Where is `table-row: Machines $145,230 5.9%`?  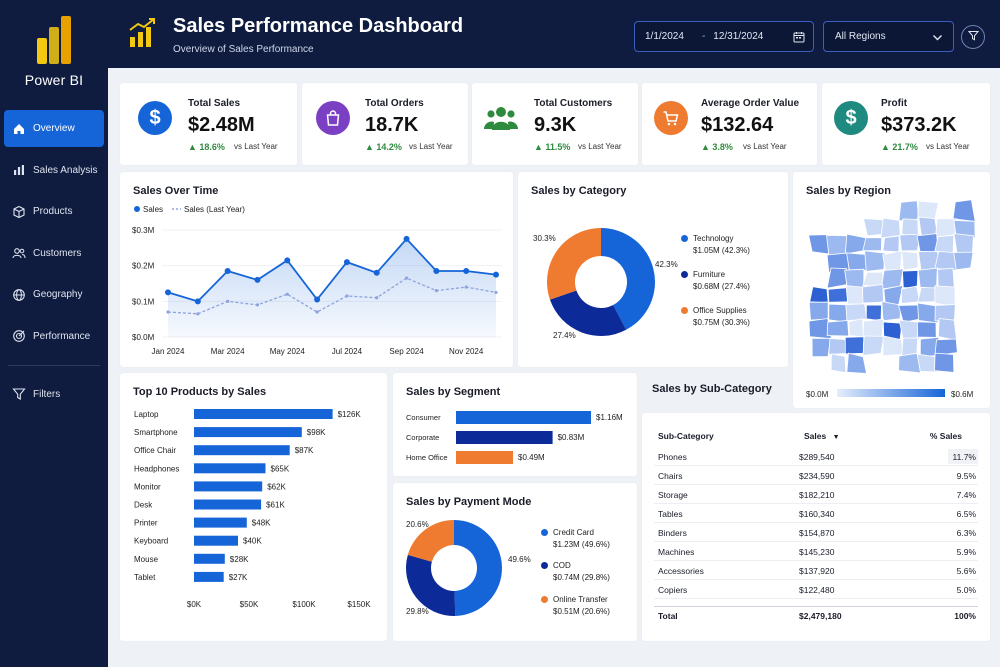 table-row: Machines $145,230 5.9% is located at coordinates (816, 551).